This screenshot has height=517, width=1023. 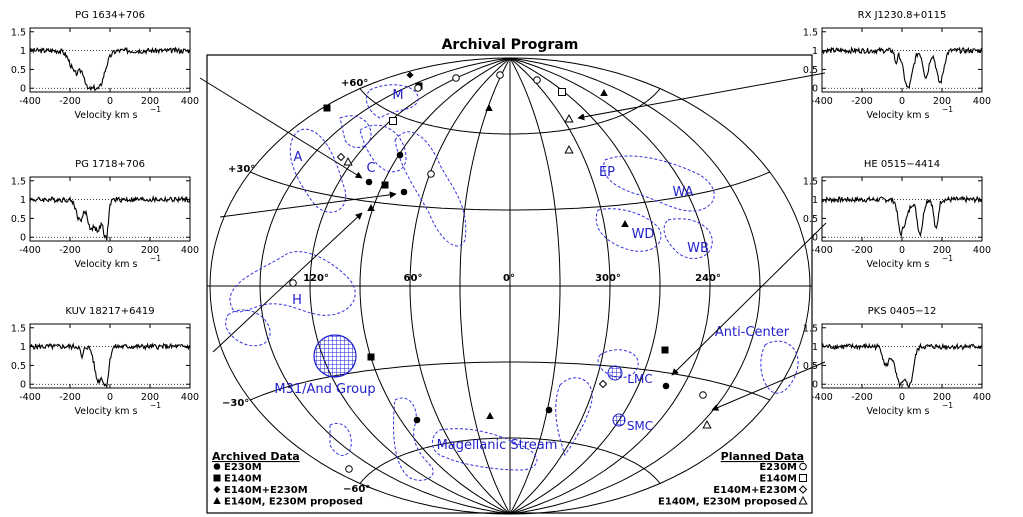 What do you see at coordinates (608, 278) in the screenshot?
I see `longitude-label: 300°` at bounding box center [608, 278].